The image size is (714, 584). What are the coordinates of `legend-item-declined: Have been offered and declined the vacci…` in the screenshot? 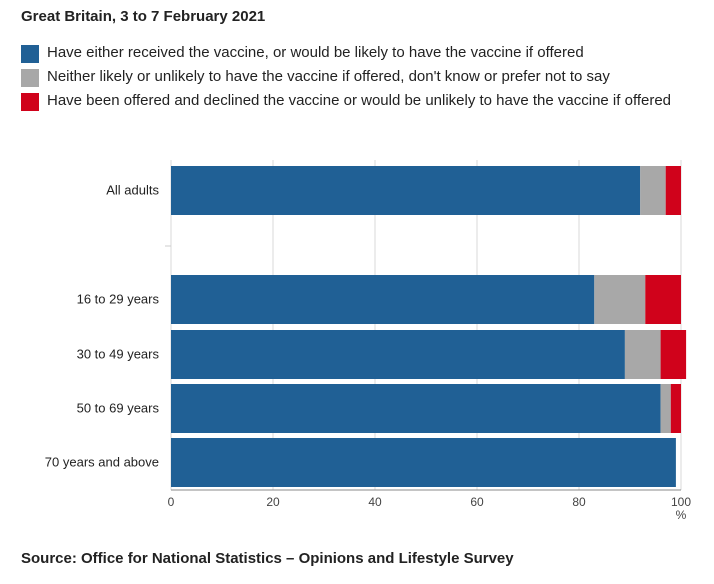 It's located at (366, 101).